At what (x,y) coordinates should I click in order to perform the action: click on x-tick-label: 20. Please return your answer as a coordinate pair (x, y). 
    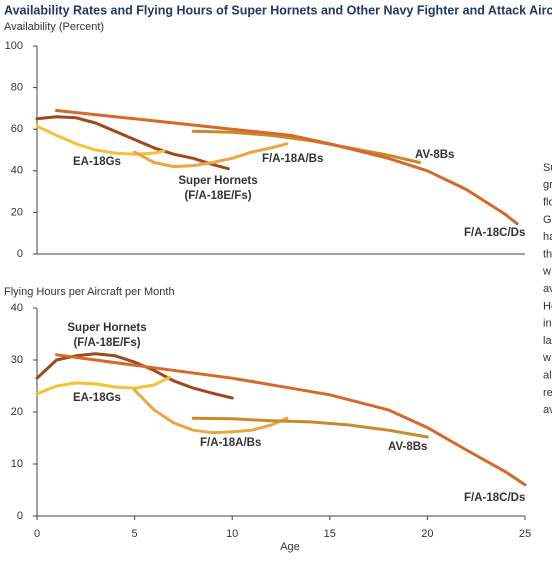
    Looking at the image, I should click on (427, 534).